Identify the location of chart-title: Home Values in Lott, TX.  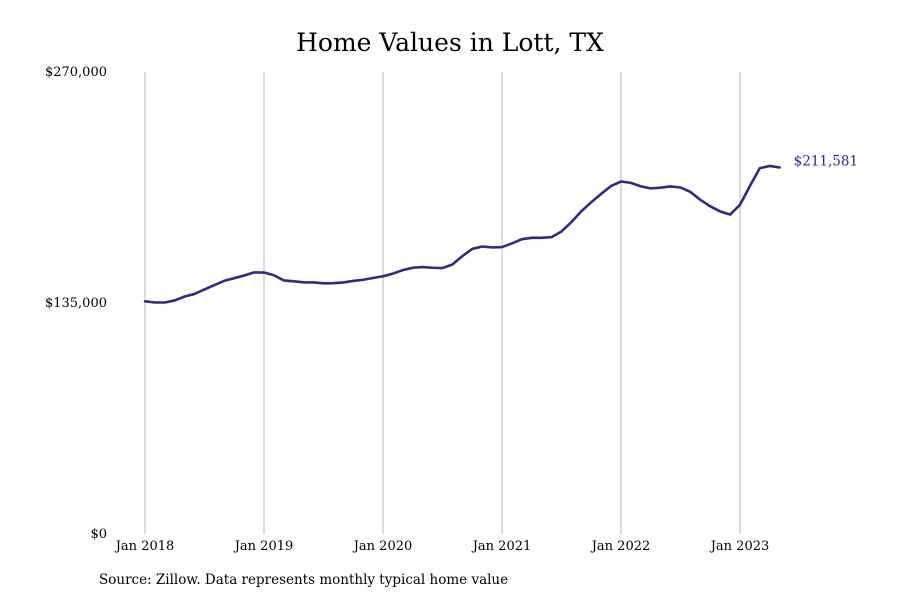
(450, 42).